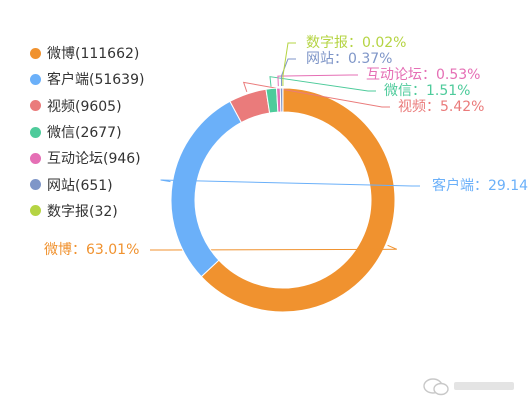  Describe the element at coordinates (423, 75) in the screenshot. I see `slice-label: 互动论坛：0.53%` at that location.